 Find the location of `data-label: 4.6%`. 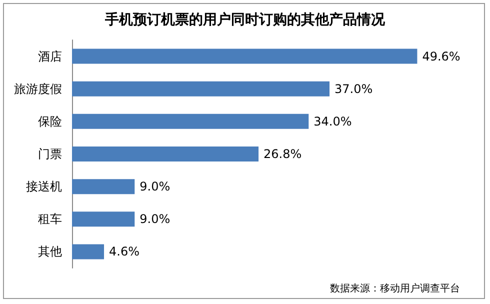

data-label: 4.6% is located at coordinates (124, 251).